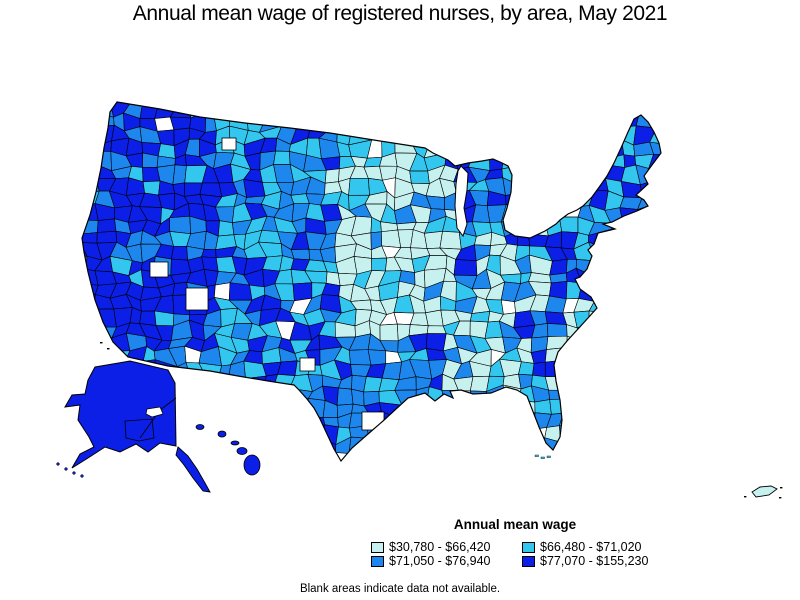 The width and height of the screenshot is (800, 600). What do you see at coordinates (591, 547) in the screenshot?
I see `legend-label-bin2: $66,480 - $71,020` at bounding box center [591, 547].